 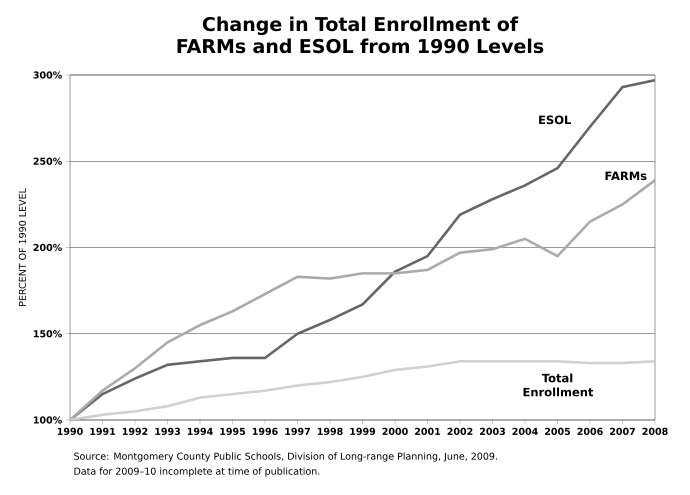 I want to click on x-tick-label: 2005, so click(x=557, y=431).